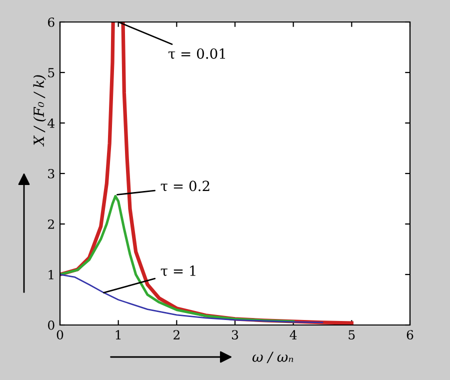 The height and width of the screenshot is (380, 450). What do you see at coordinates (177, 335) in the screenshot?
I see `x-tick-label: 2` at bounding box center [177, 335].